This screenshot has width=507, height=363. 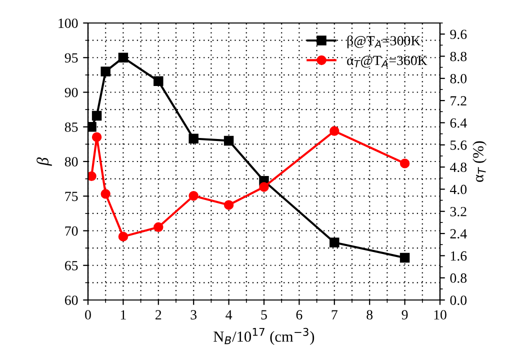 What do you see at coordinates (458, 101) in the screenshot?
I see `y2-tick-label: 7.2` at bounding box center [458, 101].